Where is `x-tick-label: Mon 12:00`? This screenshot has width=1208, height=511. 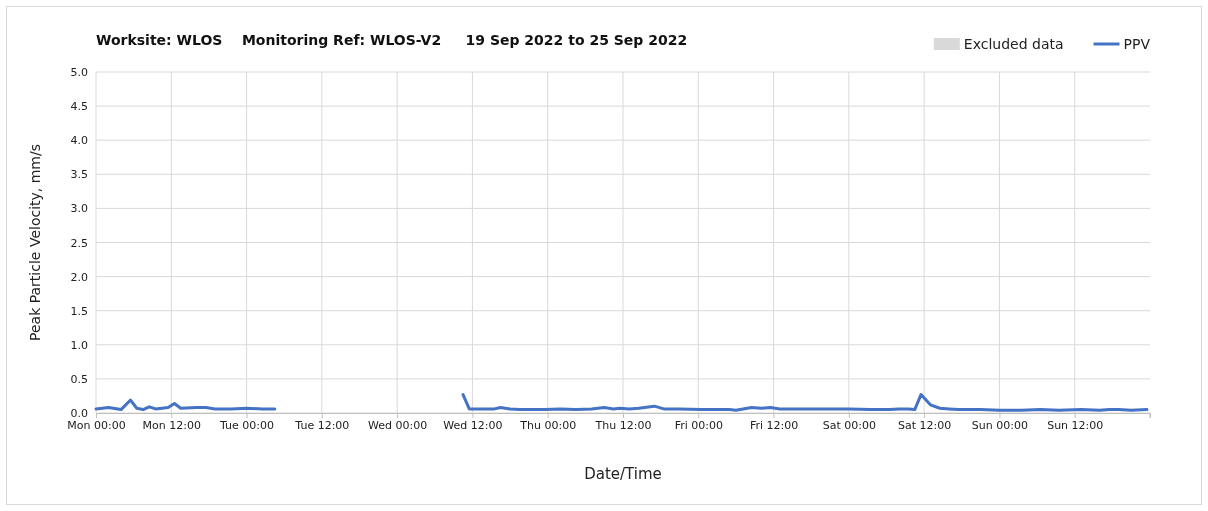
x-tick-label: Mon 12:00 is located at coordinates (171, 425).